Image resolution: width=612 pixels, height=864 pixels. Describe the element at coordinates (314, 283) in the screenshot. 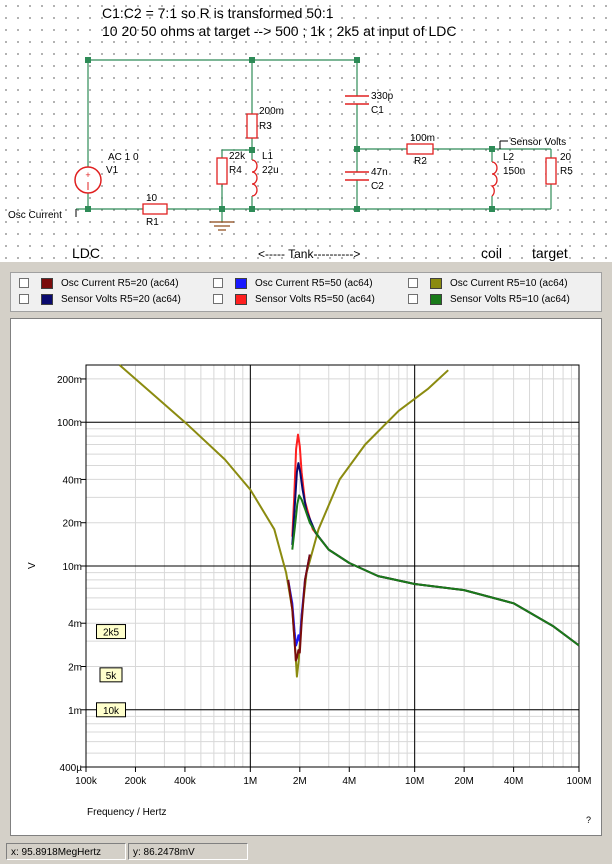

I see `legend-label: Osc Current R5=50 (ac64)` at that location.